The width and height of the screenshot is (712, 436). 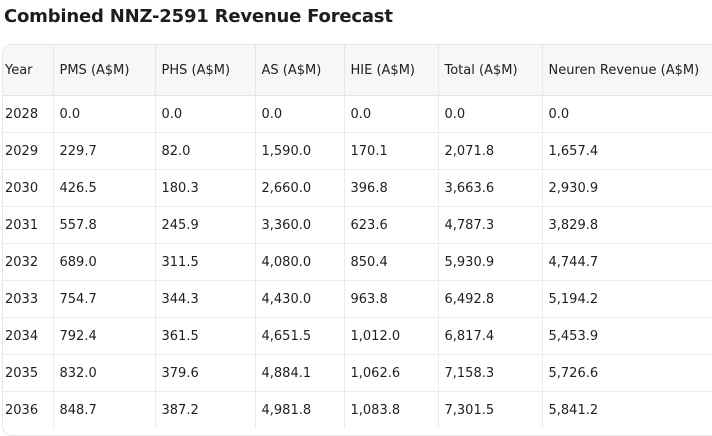 I want to click on cell-hie: 623.6, so click(x=390, y=225).